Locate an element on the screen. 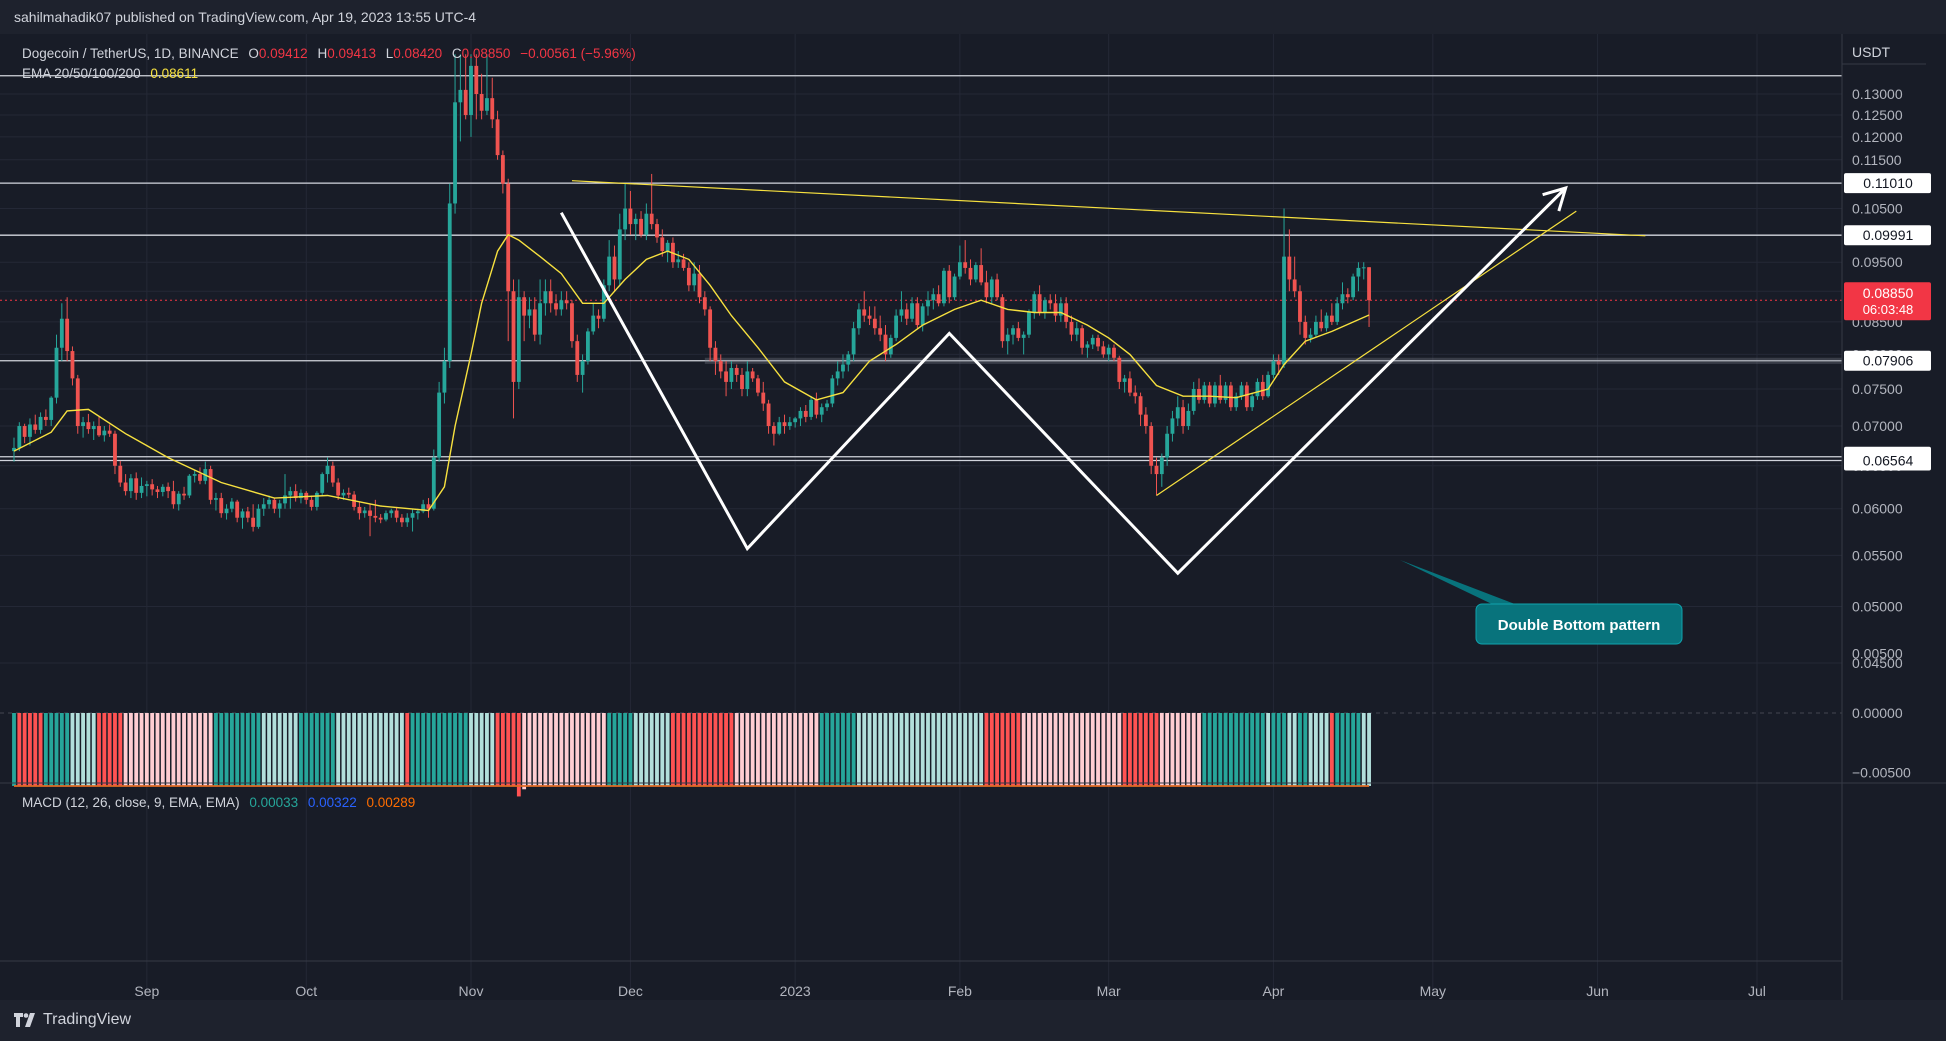 The image size is (1946, 1041). annotation: Double Bottom pattern is located at coordinates (1541, 602).